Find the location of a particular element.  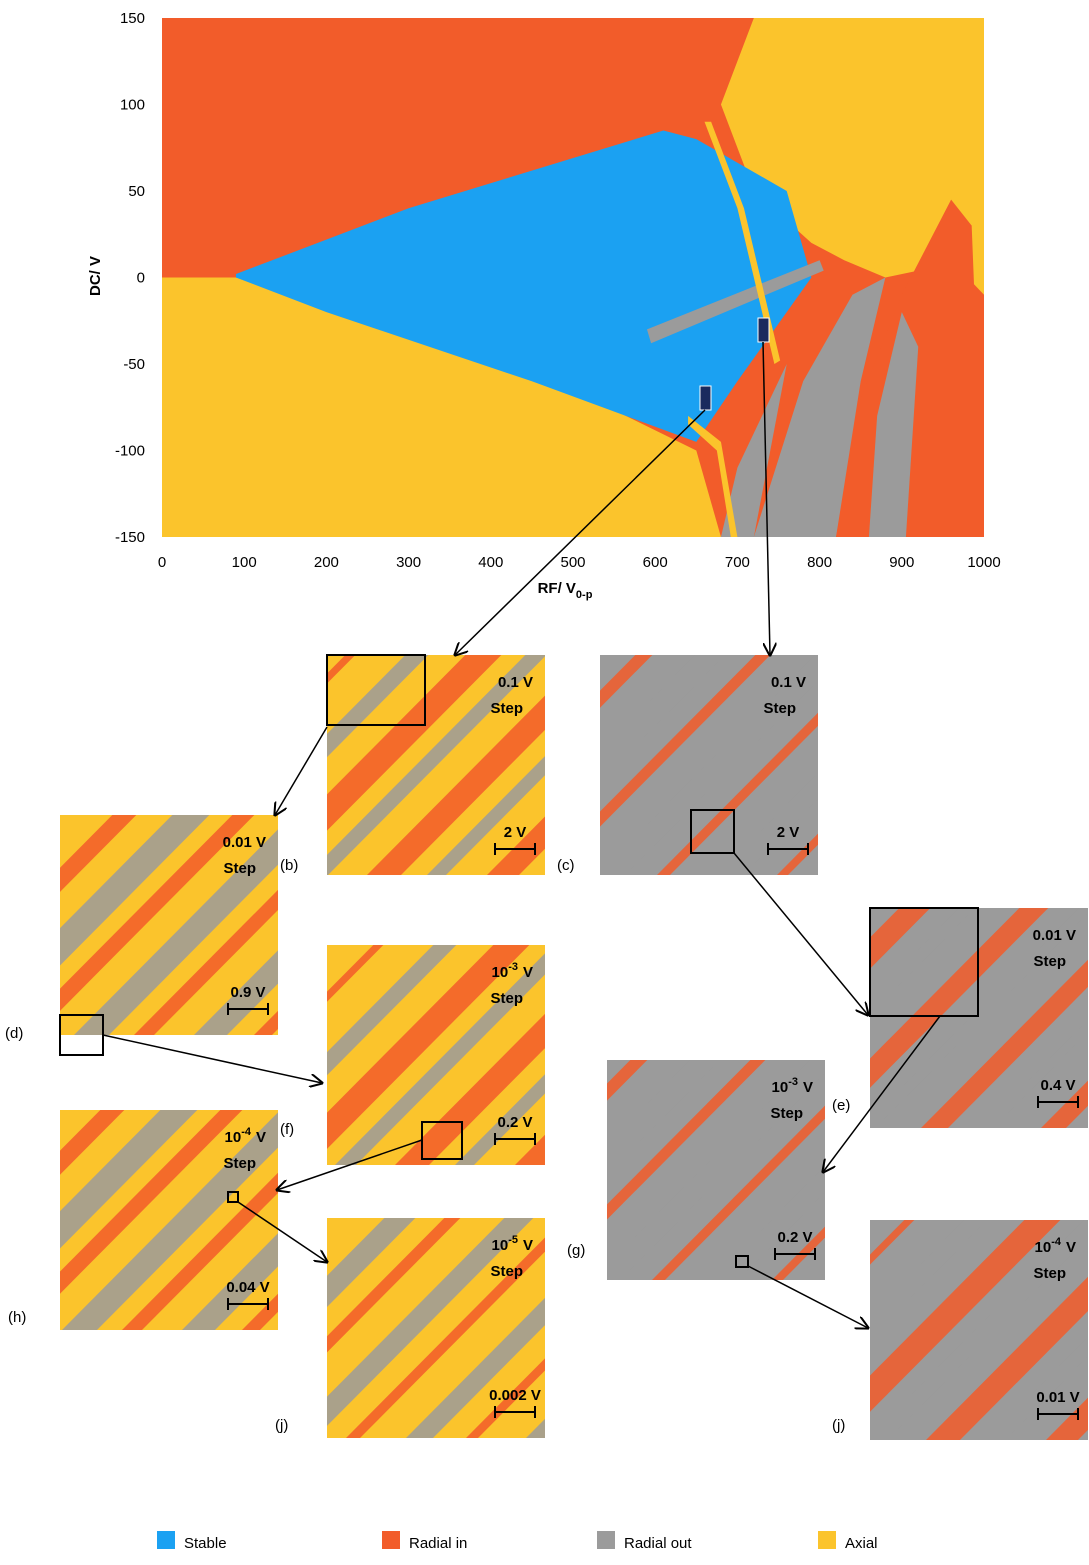

x-tick-label: 600 is located at coordinates (655, 562).